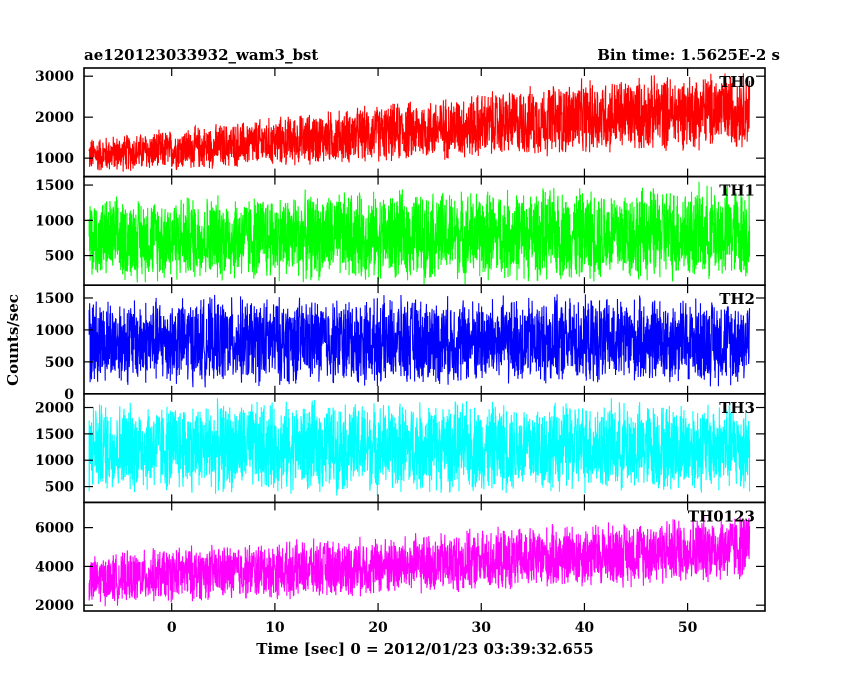  What do you see at coordinates (482, 628) in the screenshot?
I see `x-tick-label: 30` at bounding box center [482, 628].